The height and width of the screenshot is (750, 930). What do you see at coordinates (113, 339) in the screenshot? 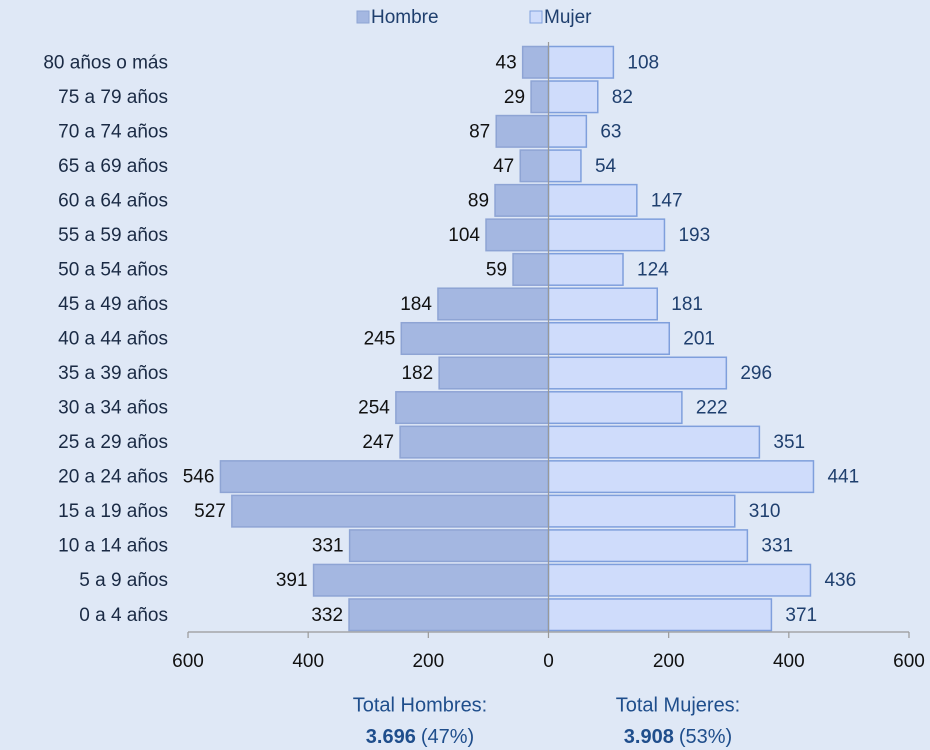
I see `category-label: 40 a 44 años` at bounding box center [113, 339].